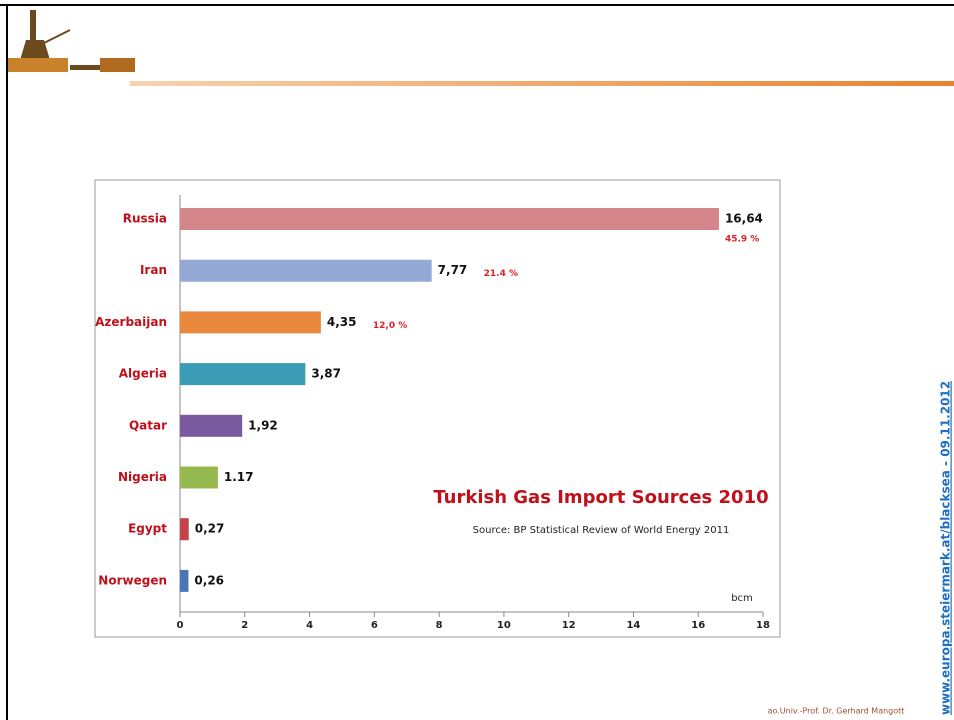  What do you see at coordinates (453, 270) in the screenshot?
I see `value-label: 7,77` at bounding box center [453, 270].